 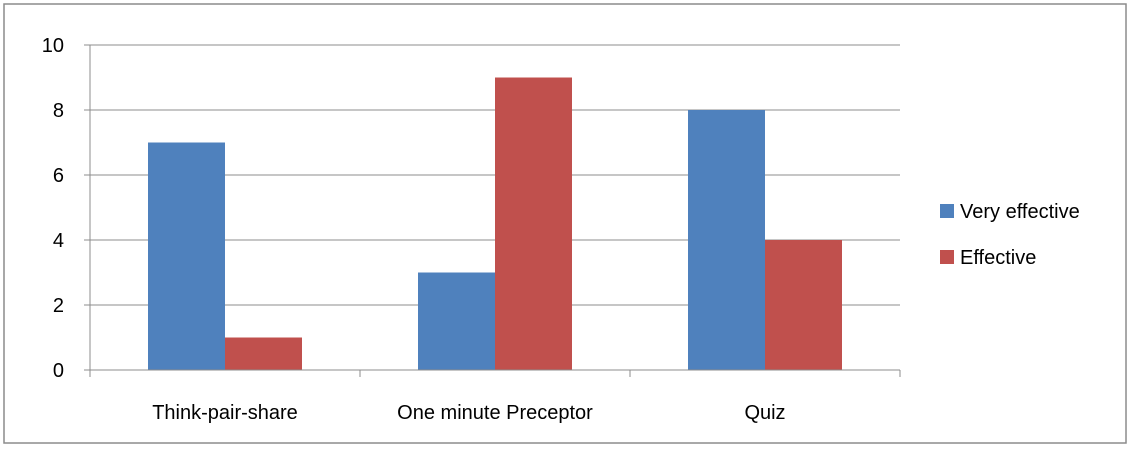 What do you see at coordinates (998, 258) in the screenshot?
I see `legend-label: Effective` at bounding box center [998, 258].